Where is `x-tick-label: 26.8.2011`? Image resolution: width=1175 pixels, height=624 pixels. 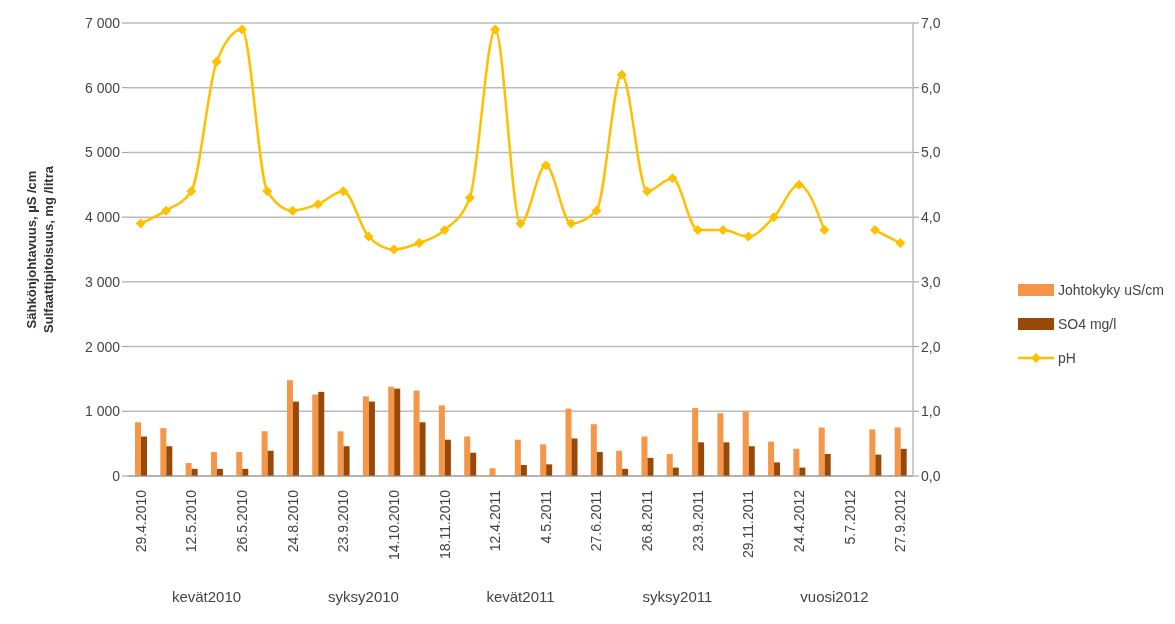 x-tick-label: 26.8.2011 is located at coordinates (647, 520).